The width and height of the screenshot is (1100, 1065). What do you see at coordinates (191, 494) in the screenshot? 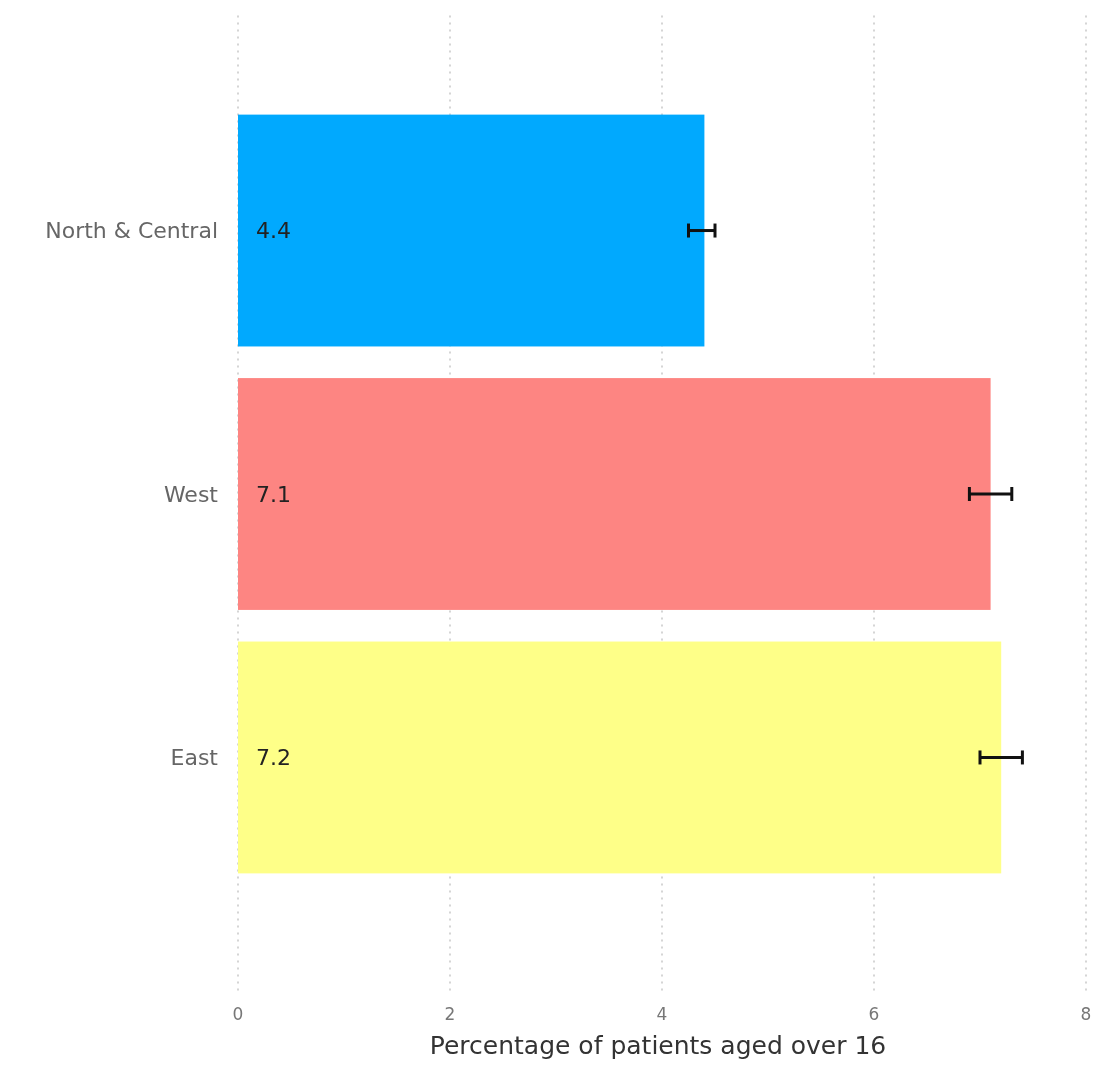
I see `y-tick-label: West` at bounding box center [191, 494].